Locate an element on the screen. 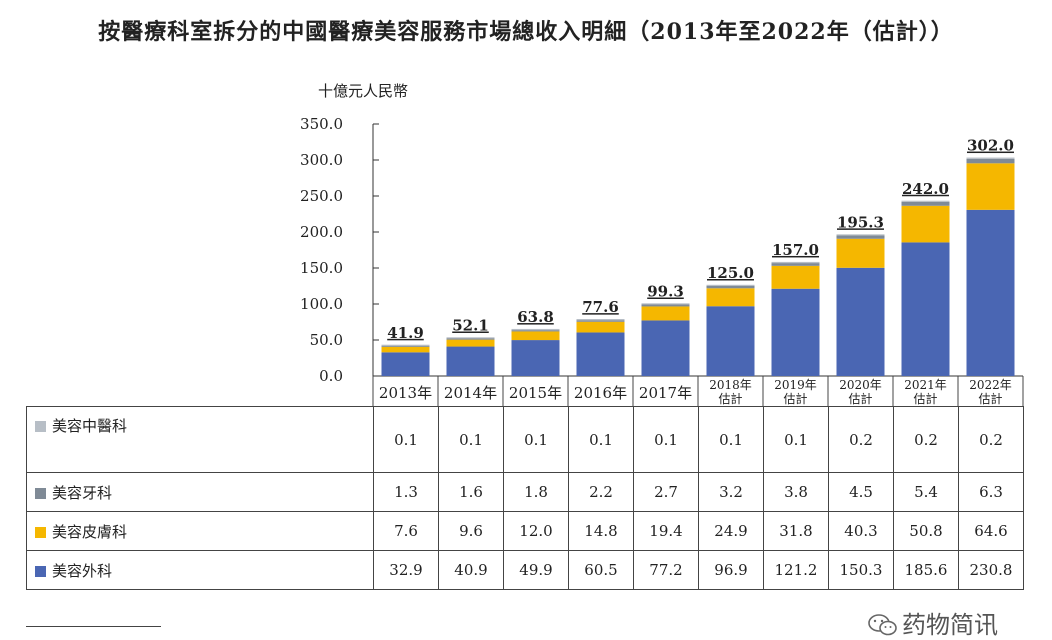  table-cell: 150.3 is located at coordinates (861, 570).